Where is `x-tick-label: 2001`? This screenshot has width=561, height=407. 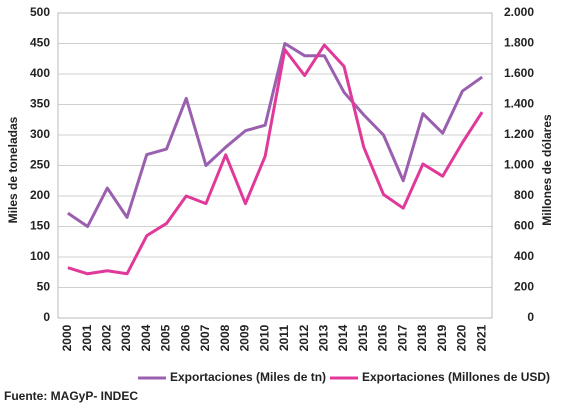
x-tick-label: 2001 is located at coordinates (87, 337).